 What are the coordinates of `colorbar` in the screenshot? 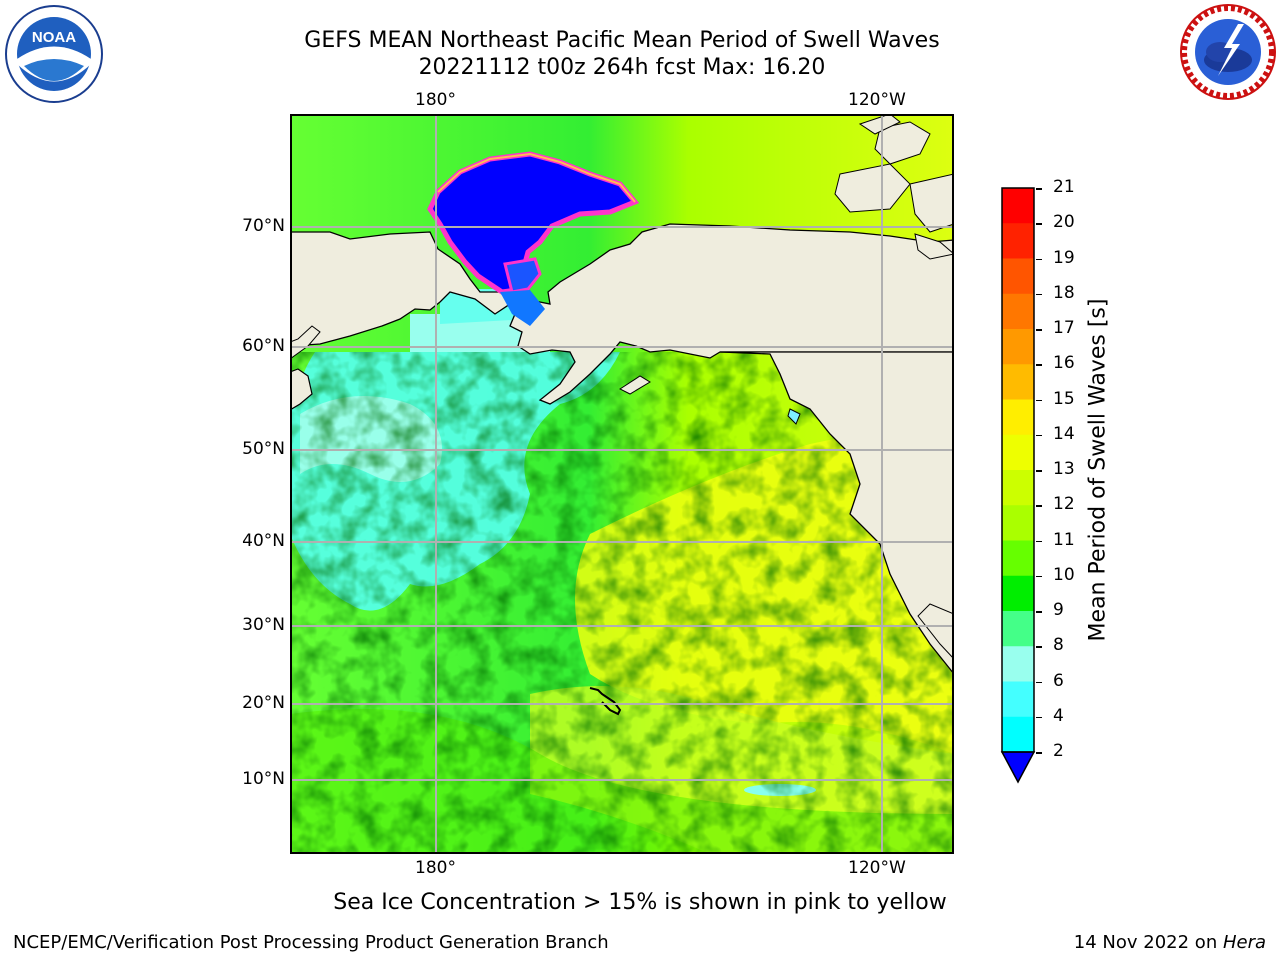 It's located at (1018, 485).